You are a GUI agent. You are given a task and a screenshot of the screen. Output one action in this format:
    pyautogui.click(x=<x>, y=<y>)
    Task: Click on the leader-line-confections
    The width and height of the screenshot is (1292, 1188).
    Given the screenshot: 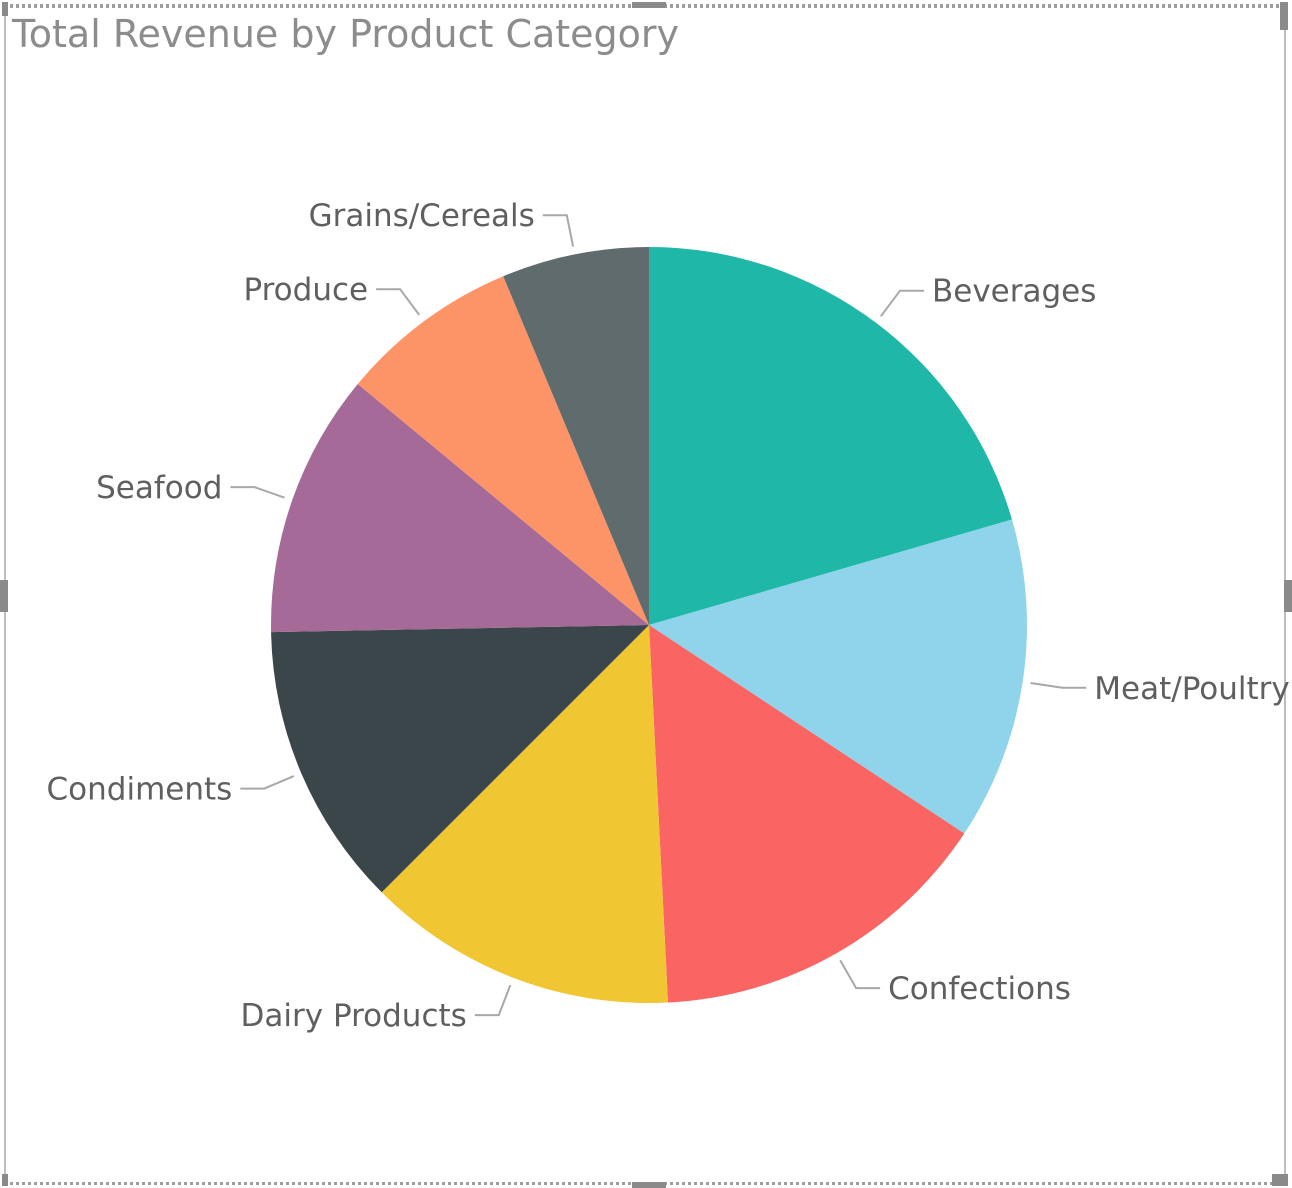 What is the action you would take?
    pyautogui.click(x=860, y=974)
    